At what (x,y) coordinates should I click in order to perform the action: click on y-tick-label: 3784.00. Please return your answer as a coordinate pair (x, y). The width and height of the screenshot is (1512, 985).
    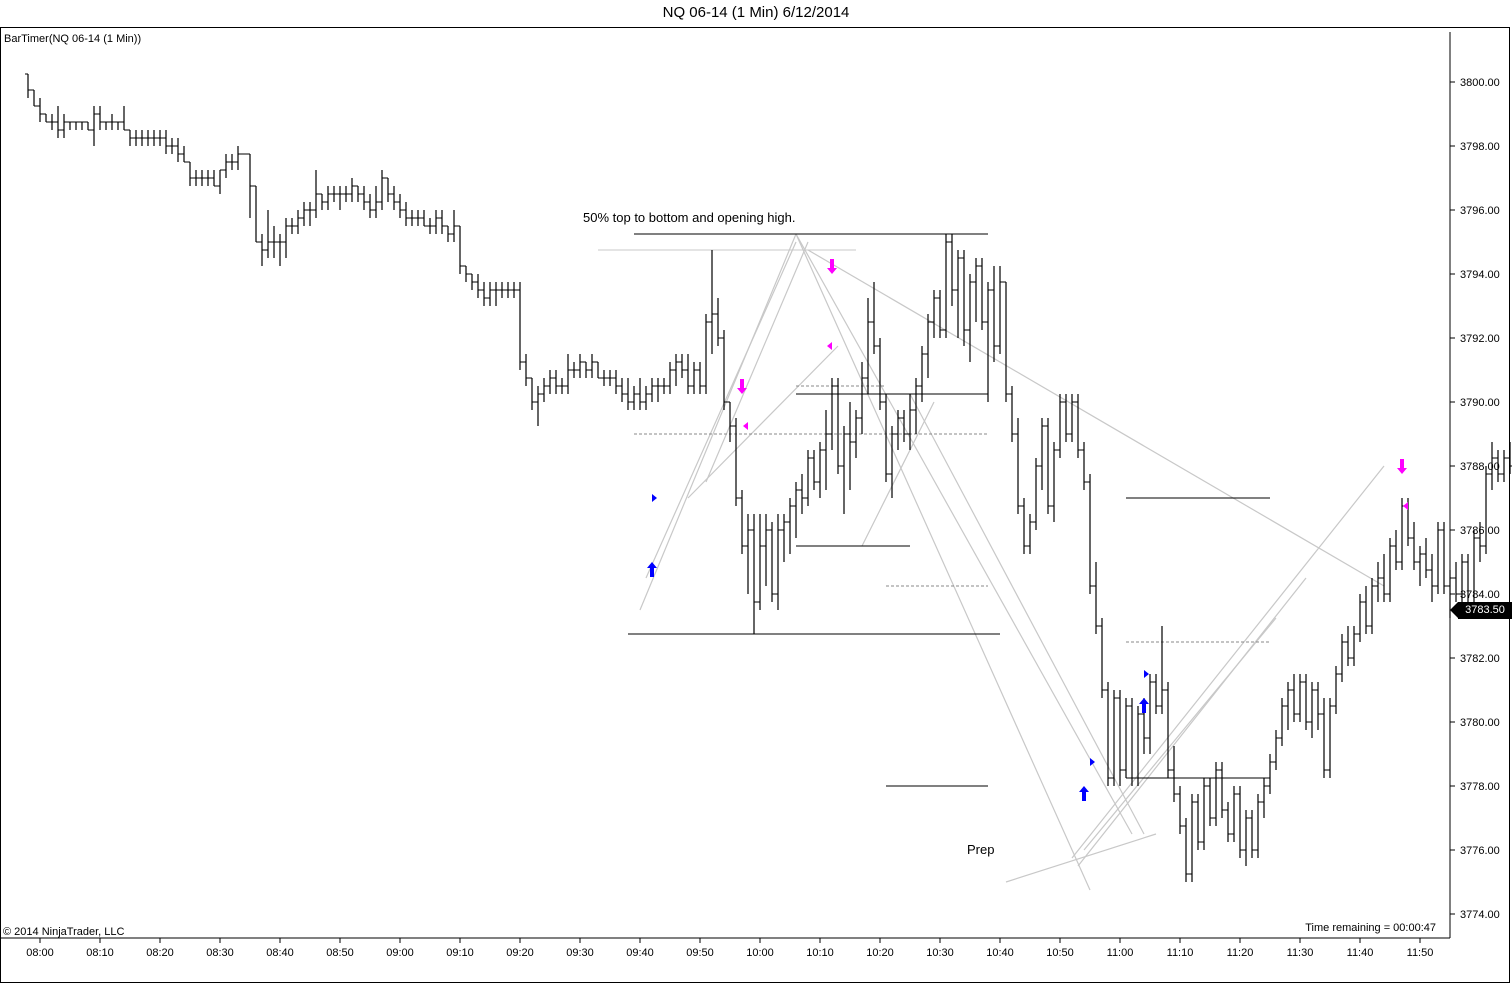
    Looking at the image, I should click on (1480, 595).